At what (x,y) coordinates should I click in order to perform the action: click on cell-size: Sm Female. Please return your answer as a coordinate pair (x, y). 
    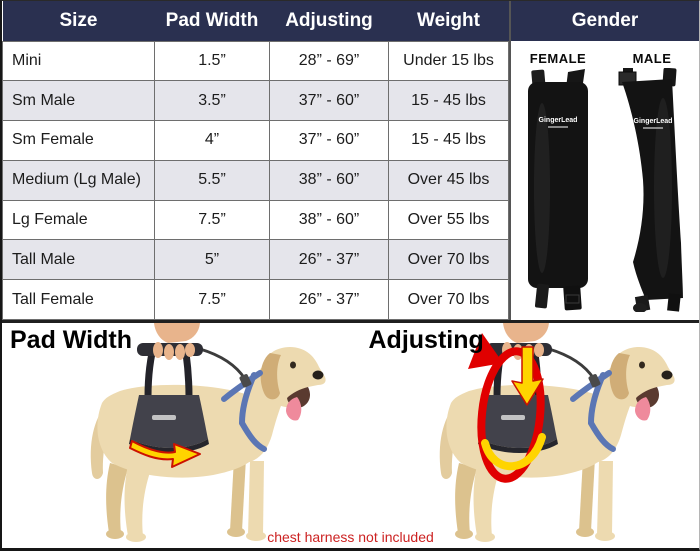
    Looking at the image, I should click on (78, 140).